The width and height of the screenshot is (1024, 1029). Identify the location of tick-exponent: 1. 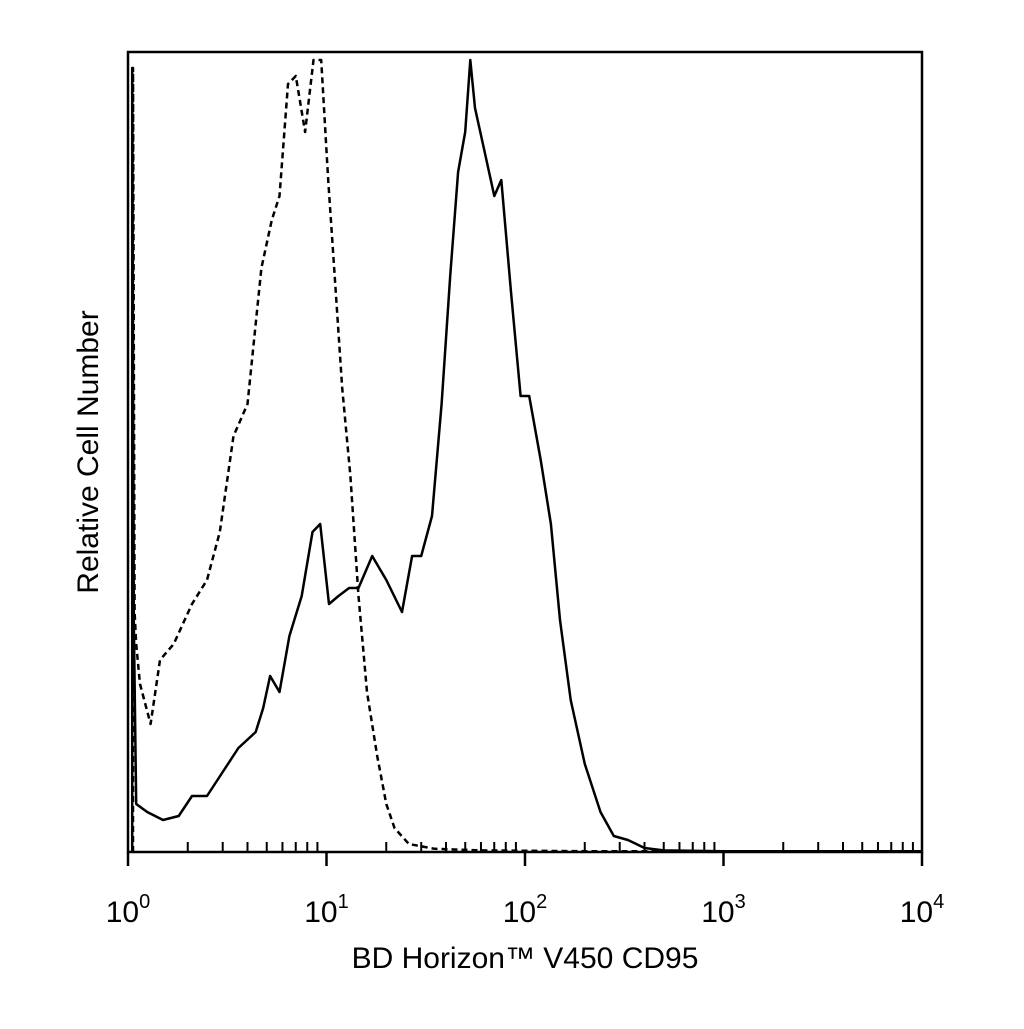
(343, 902).